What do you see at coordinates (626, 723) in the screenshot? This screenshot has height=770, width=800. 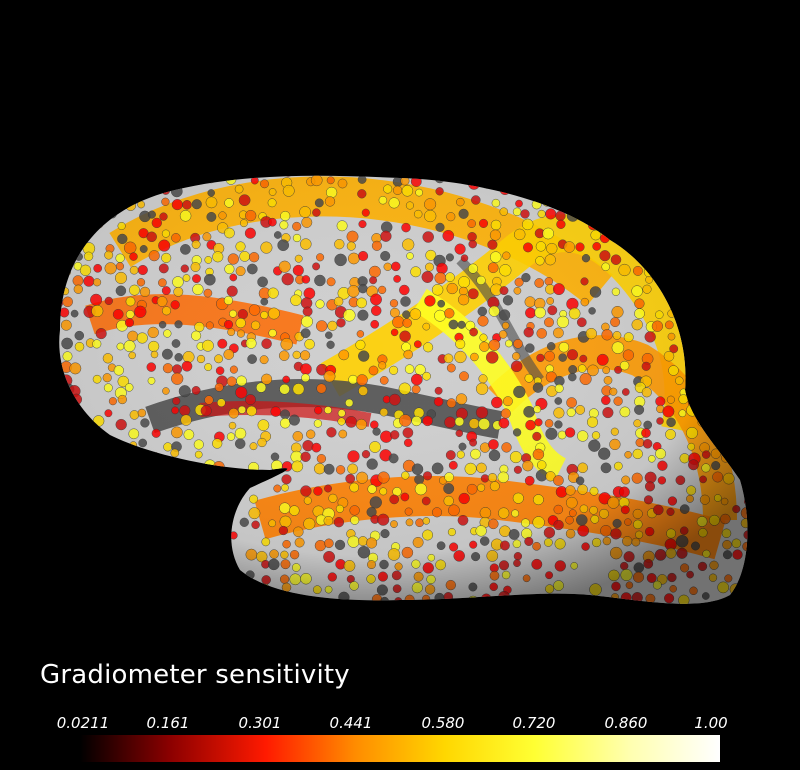 I see `colorbar-tick: 0.860` at bounding box center [626, 723].